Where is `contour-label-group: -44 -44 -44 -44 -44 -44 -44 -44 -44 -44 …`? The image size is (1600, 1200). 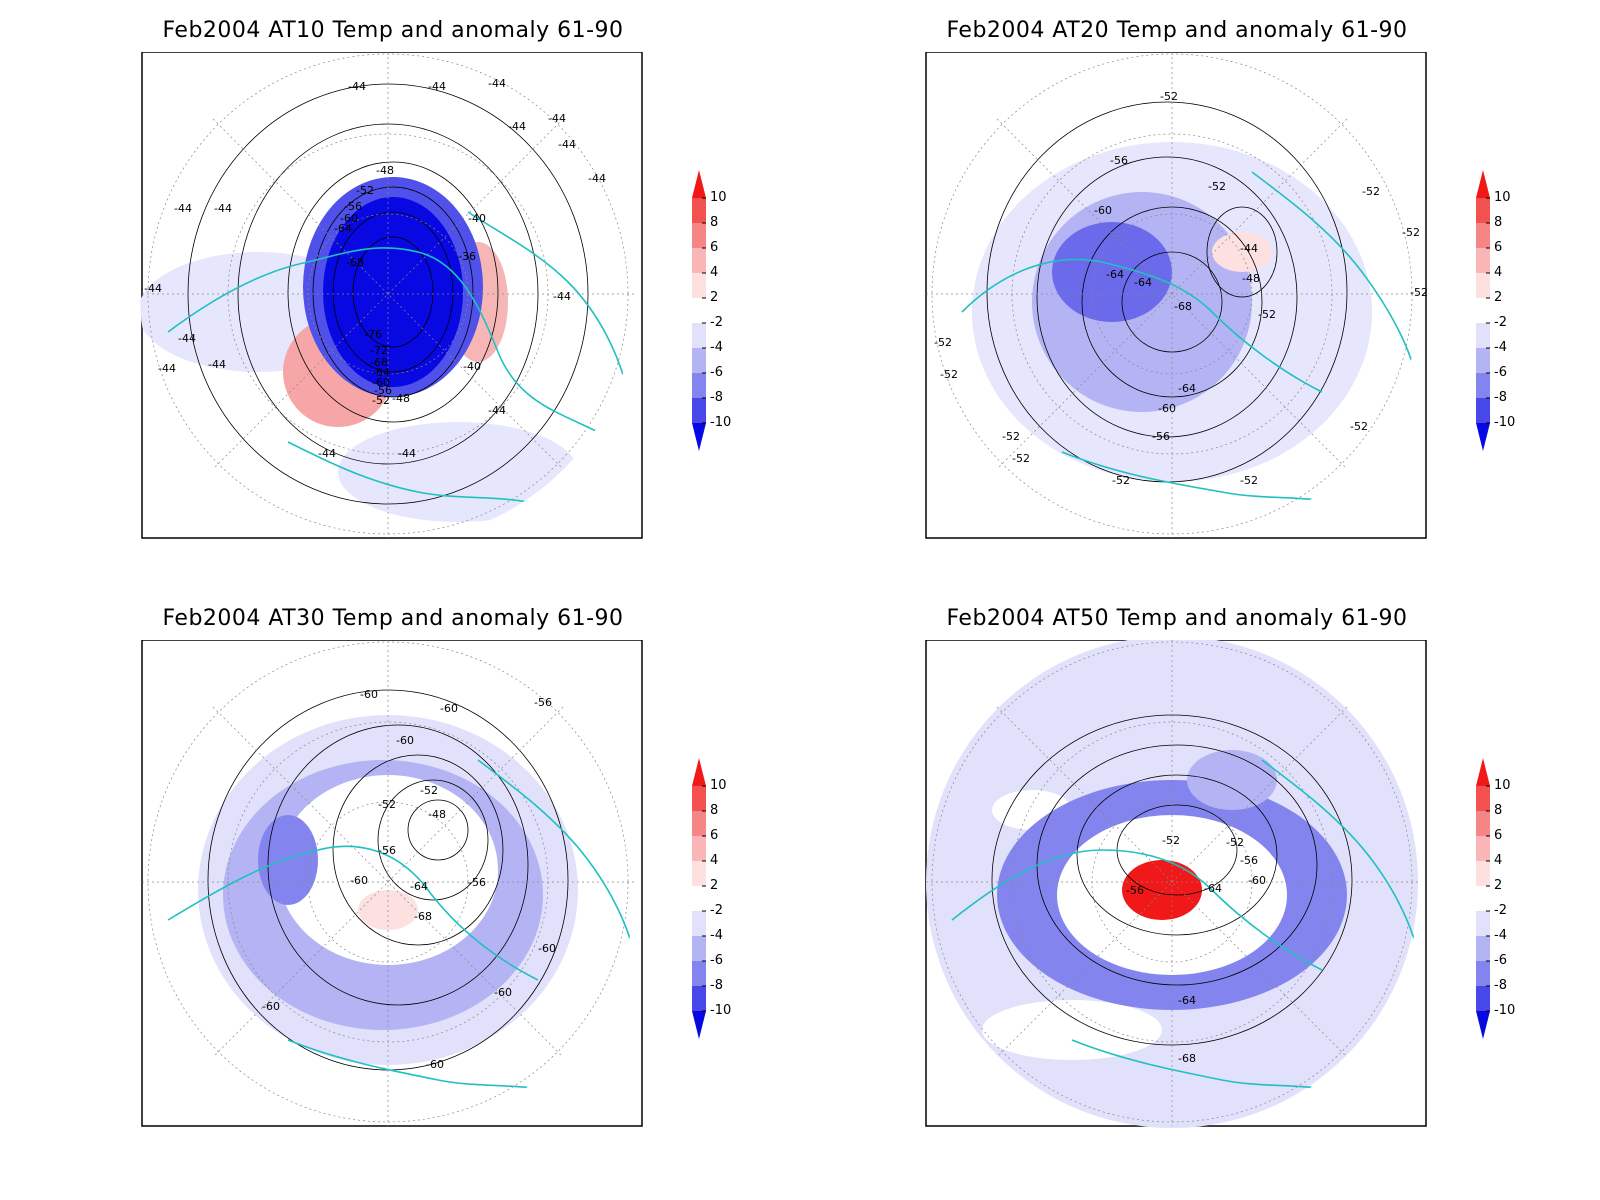
contour-label-group: -44 -44 -44 -44 -44 -44 -44 -44 -44 -44 … is located at coordinates (375, 268).